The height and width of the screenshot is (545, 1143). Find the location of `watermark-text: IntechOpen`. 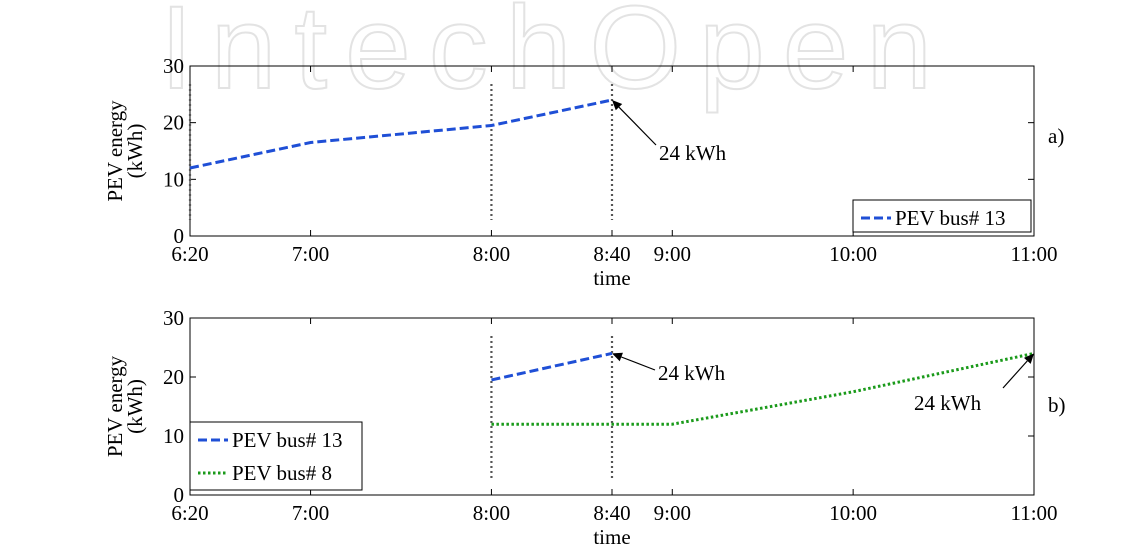

watermark-text: IntechOpen is located at coordinates (555, 57).